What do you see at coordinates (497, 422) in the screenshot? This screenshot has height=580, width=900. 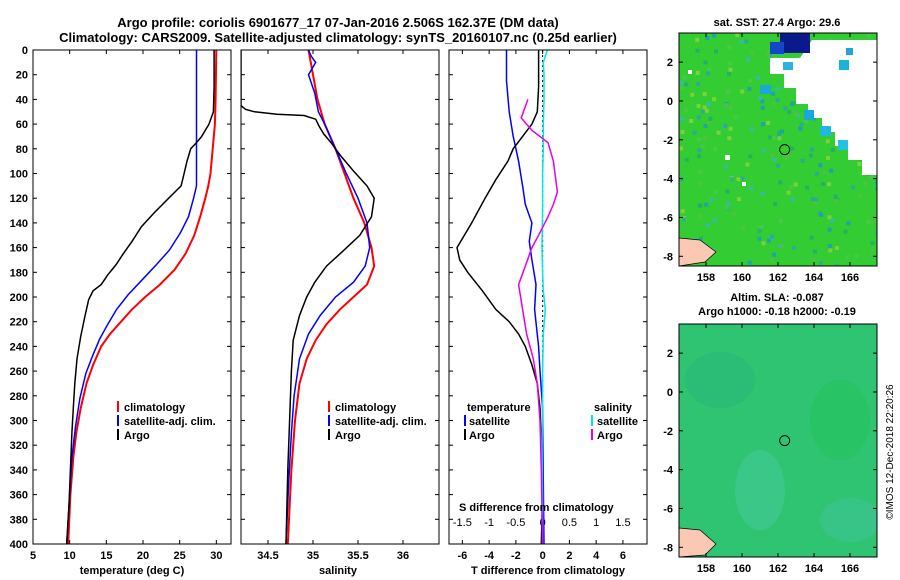 I see `difference-legend-temperature: temperature satellite Argo` at bounding box center [497, 422].